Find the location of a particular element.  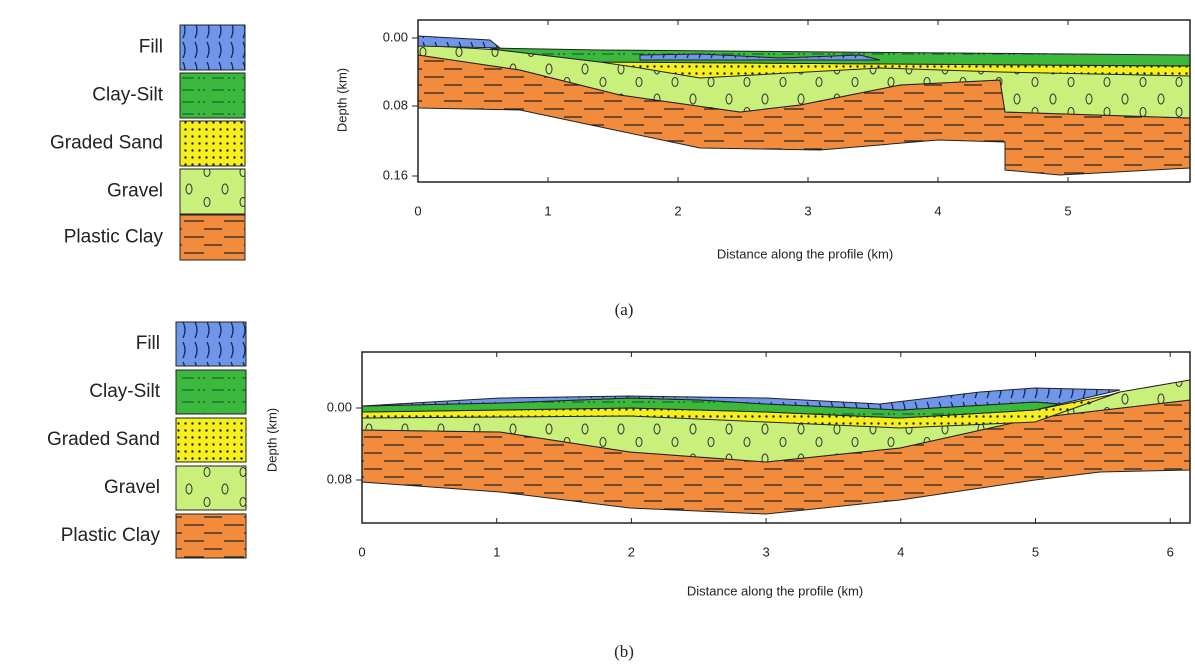

x-tick-label: 6 is located at coordinates (1170, 551).